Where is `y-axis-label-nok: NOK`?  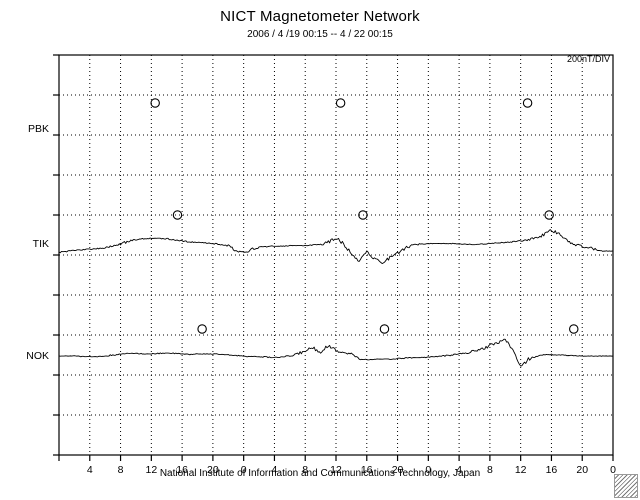 y-axis-label-nok: NOK is located at coordinates (37, 356).